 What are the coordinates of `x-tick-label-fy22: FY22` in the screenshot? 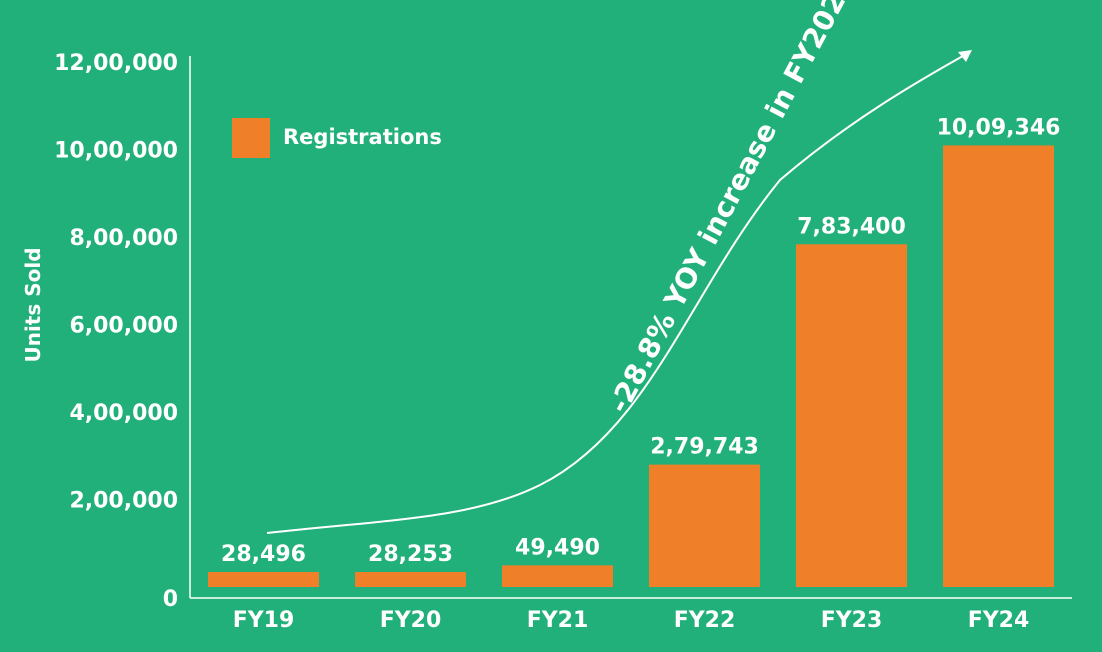 It's located at (705, 620).